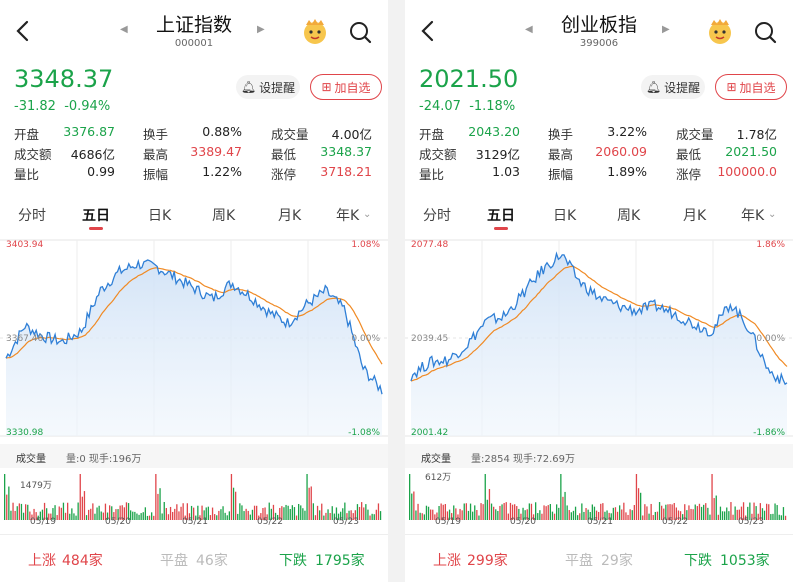  I want to click on panel-divider, so click(396, 291).